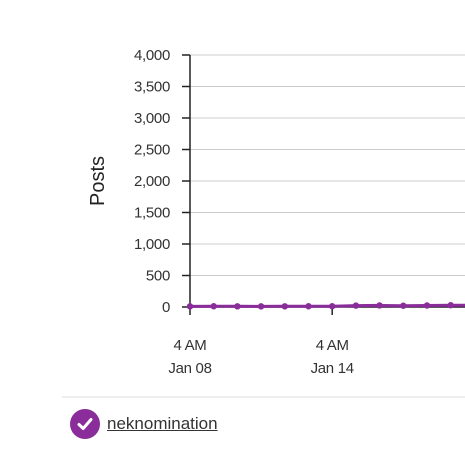 This screenshot has height=465, width=465. Describe the element at coordinates (152, 55) in the screenshot. I see `y-tick-label: 4,000` at that location.